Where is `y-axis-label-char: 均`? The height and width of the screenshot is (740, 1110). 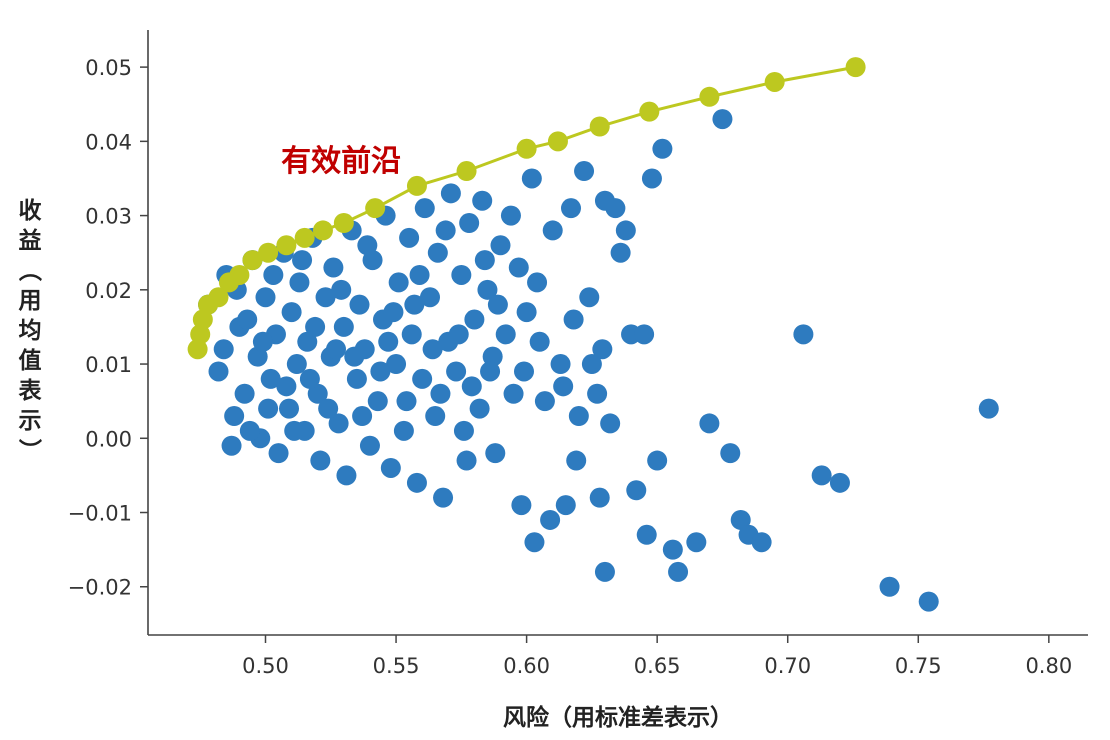 y-axis-label-char: 均 is located at coordinates (30, 330).